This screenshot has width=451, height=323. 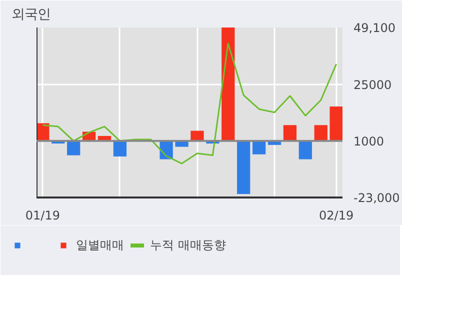 What do you see at coordinates (373, 85) in the screenshot?
I see `y-tick-label: 25000` at bounding box center [373, 85].